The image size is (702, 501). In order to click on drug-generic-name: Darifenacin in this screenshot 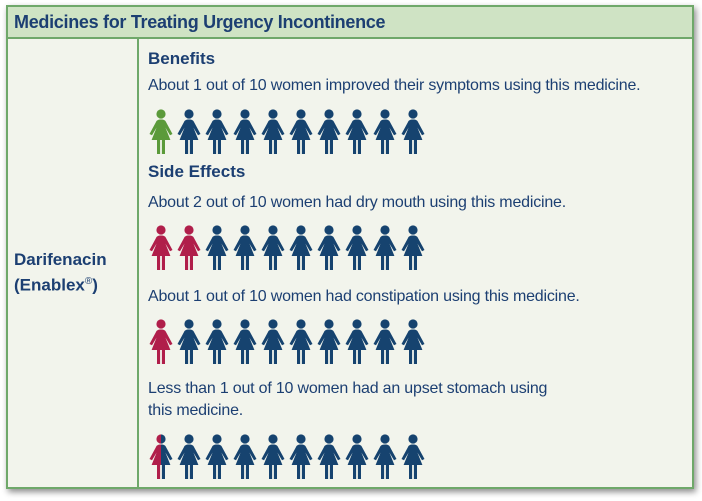, I will do `click(60, 259)`.